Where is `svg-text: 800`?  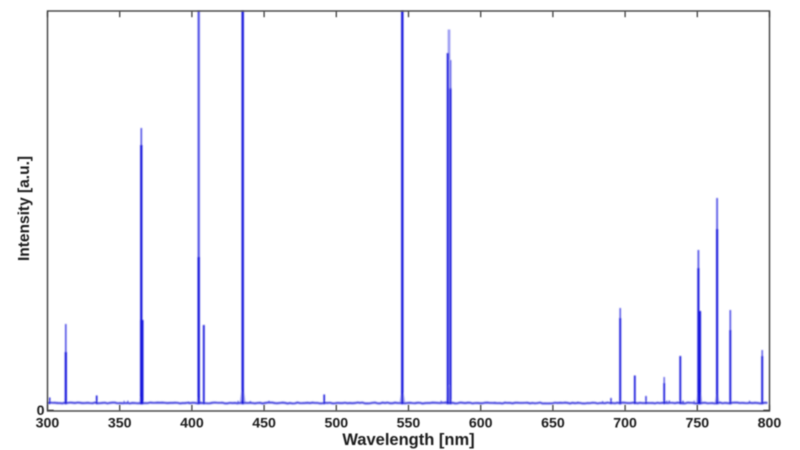
svg-text: 800 is located at coordinates (770, 423).